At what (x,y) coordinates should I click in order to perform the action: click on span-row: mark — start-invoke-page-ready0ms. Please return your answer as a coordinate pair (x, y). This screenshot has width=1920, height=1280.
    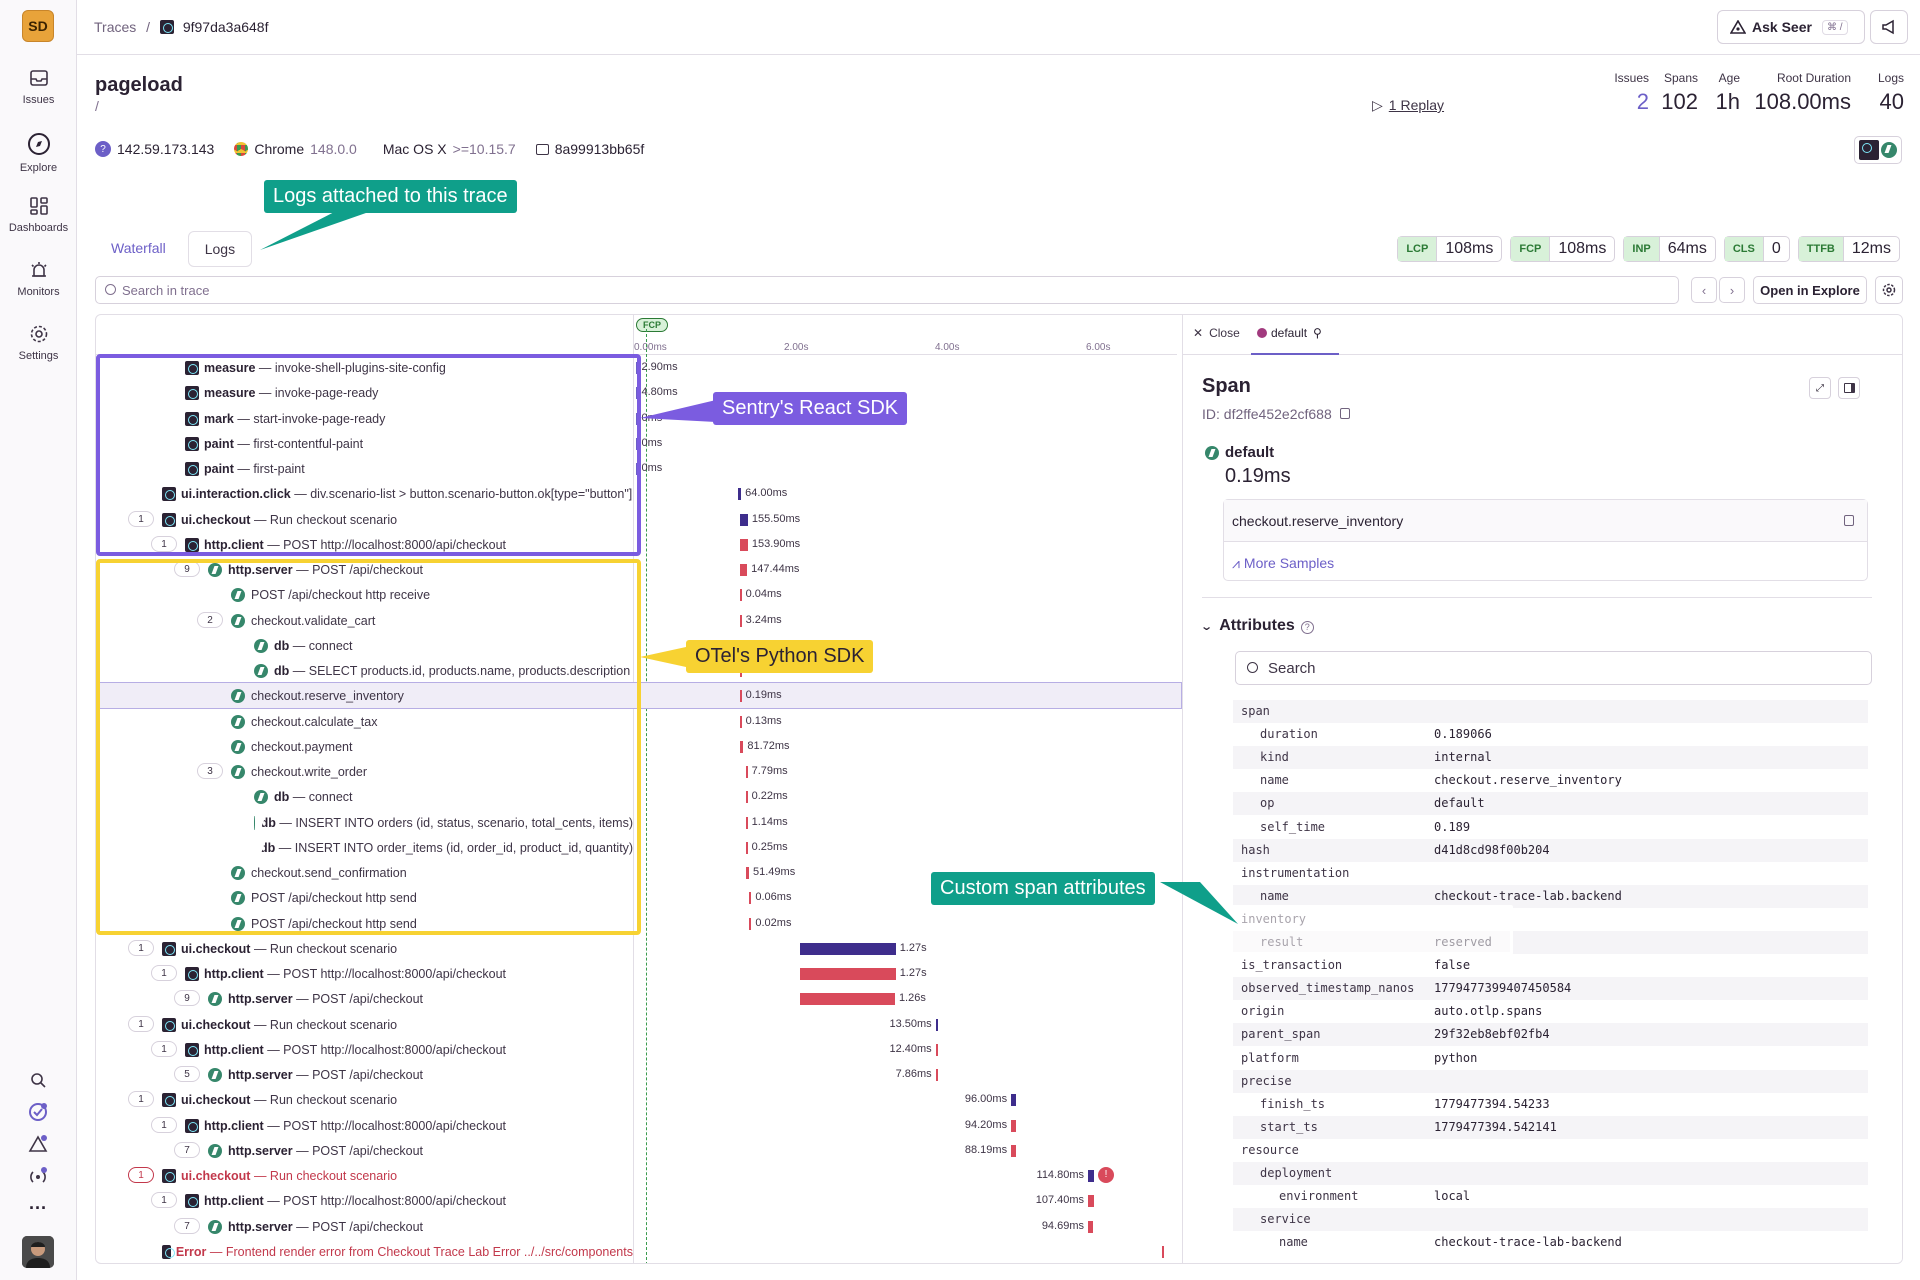
    Looking at the image, I should click on (638, 418).